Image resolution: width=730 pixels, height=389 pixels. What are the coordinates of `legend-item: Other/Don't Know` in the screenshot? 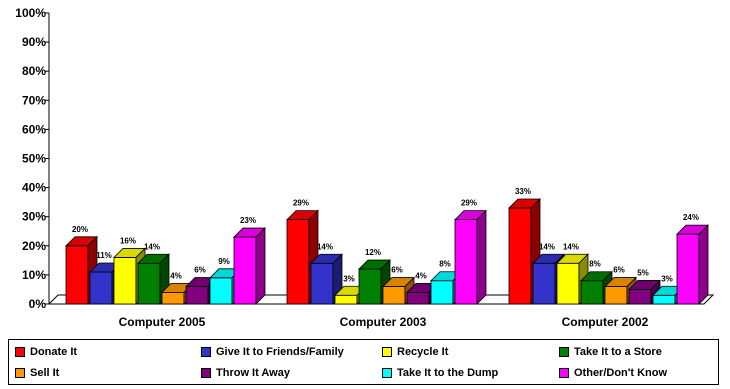 It's located at (613, 373).